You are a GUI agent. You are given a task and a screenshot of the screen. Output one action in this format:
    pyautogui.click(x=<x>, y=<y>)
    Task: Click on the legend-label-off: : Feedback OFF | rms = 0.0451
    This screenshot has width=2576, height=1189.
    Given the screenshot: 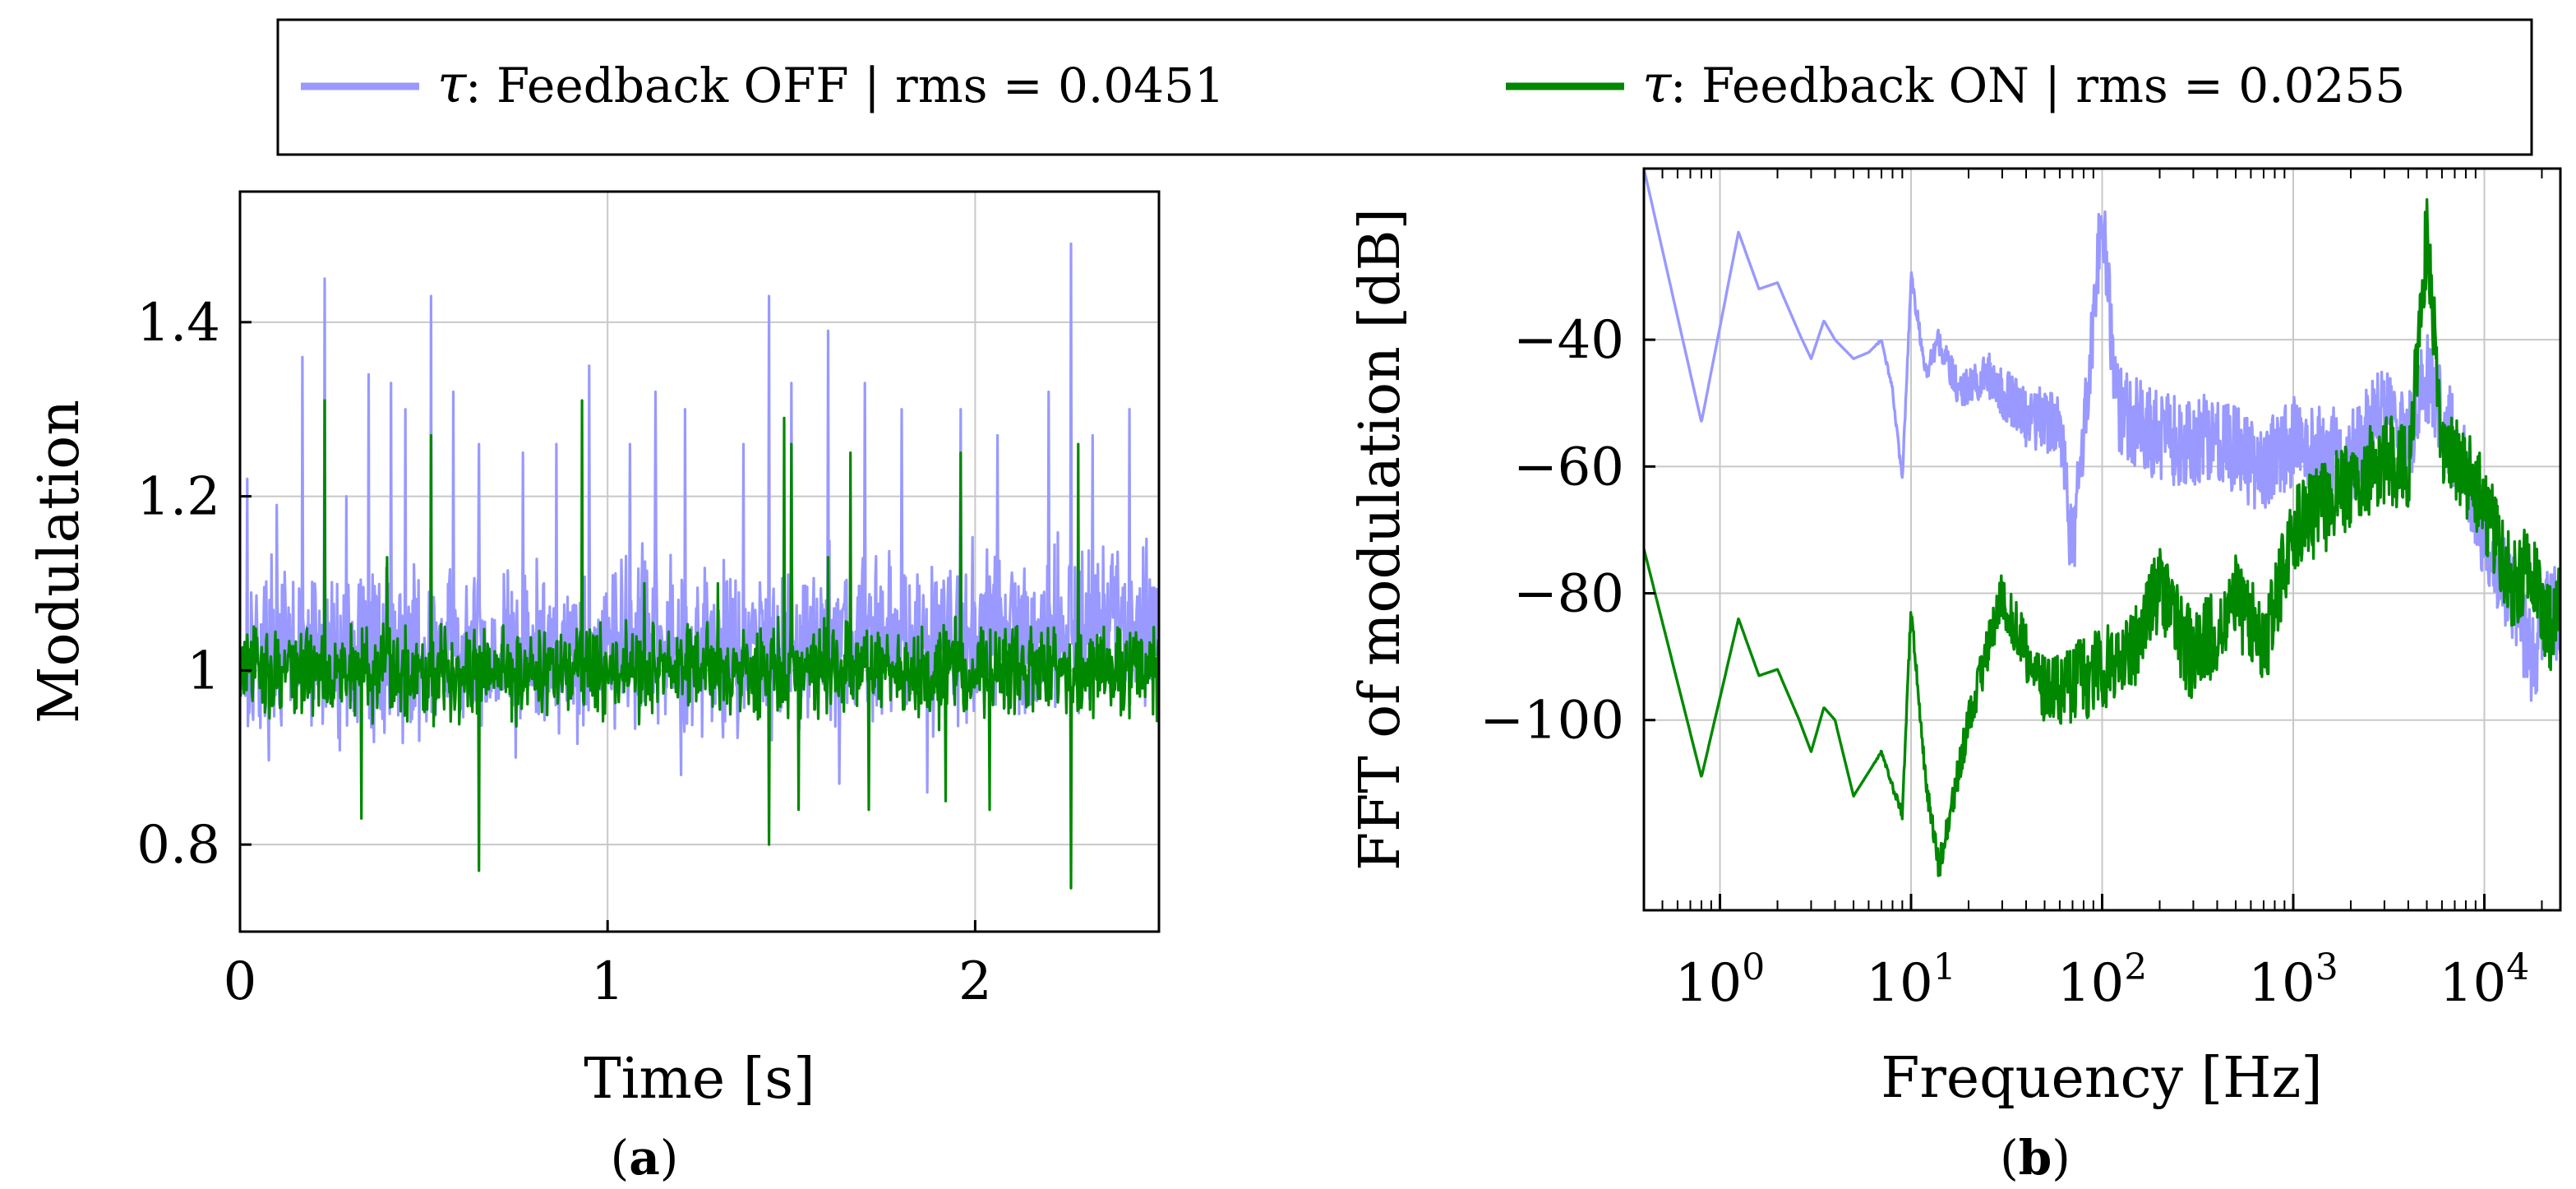 What is the action you would take?
    pyautogui.click(x=845, y=85)
    